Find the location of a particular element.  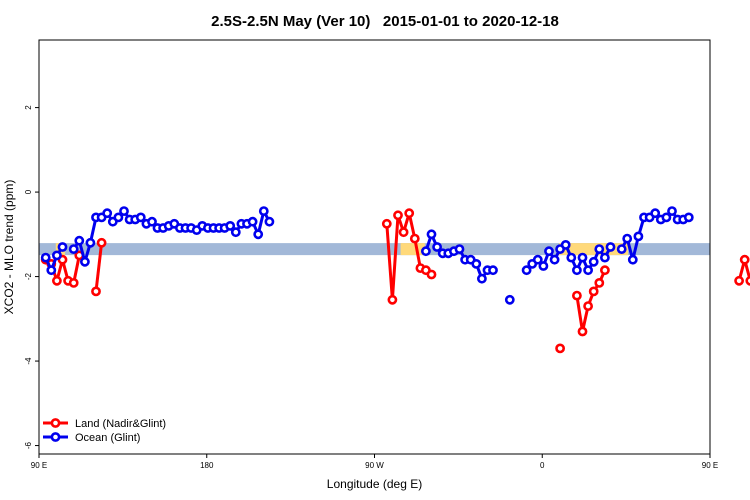

y-tick-label: -6 is located at coordinates (28, 445).